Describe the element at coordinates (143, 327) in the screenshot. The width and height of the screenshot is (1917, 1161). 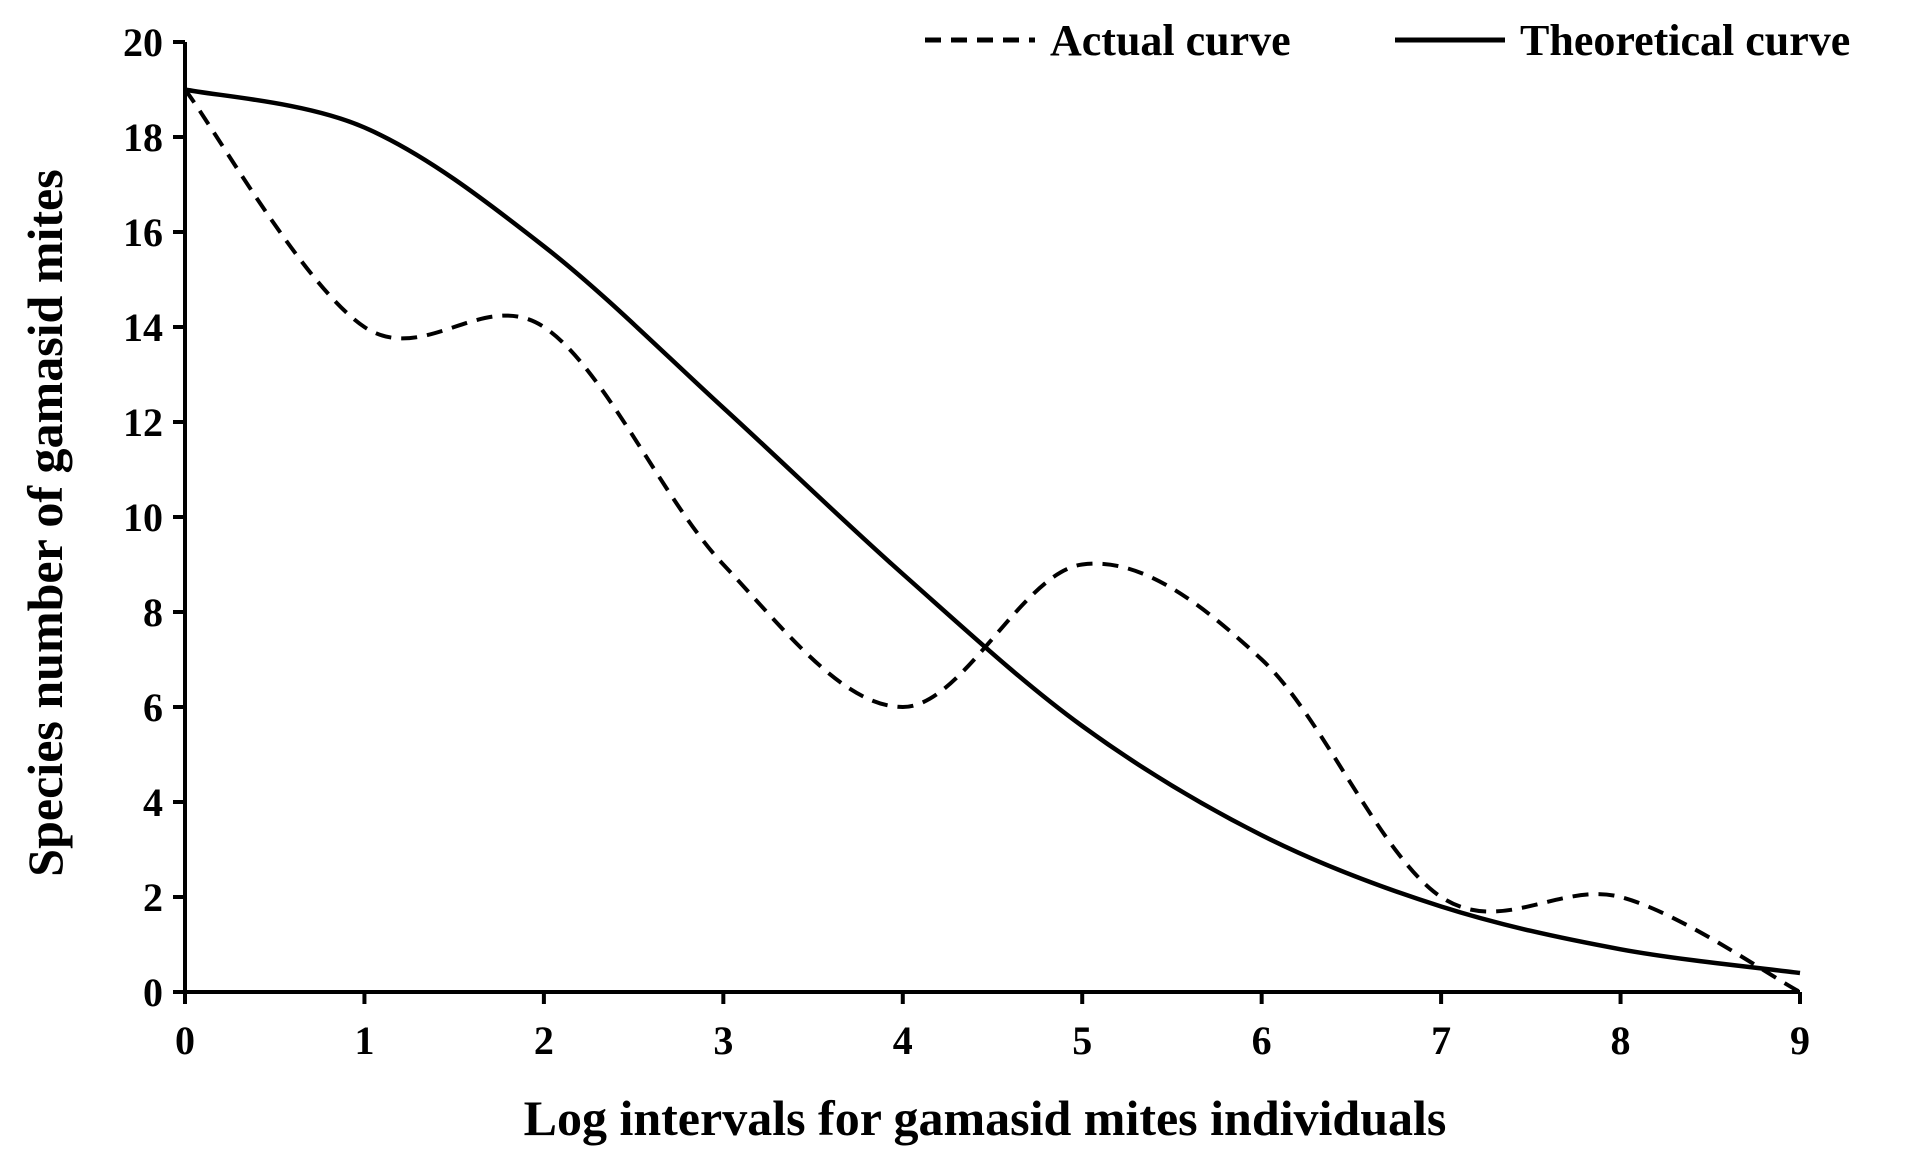
I see `y-tick-label: 14` at that location.